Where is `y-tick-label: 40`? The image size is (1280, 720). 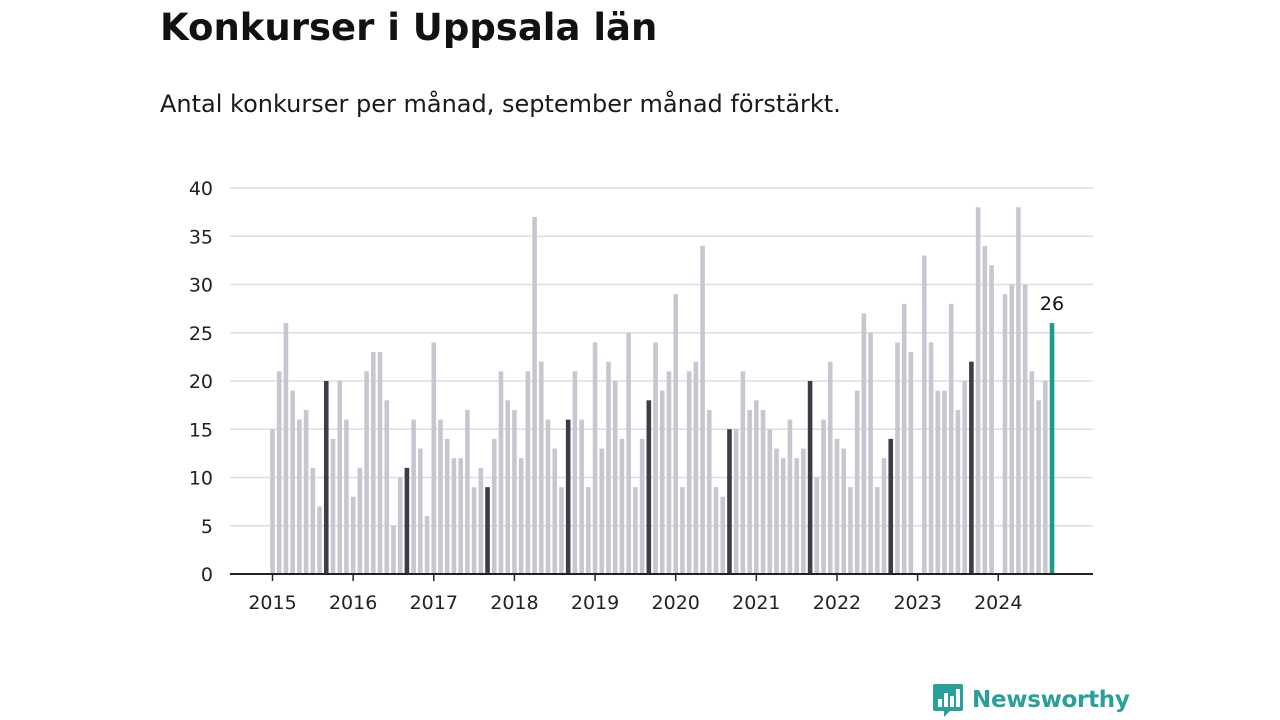
y-tick-label: 40 is located at coordinates (201, 189).